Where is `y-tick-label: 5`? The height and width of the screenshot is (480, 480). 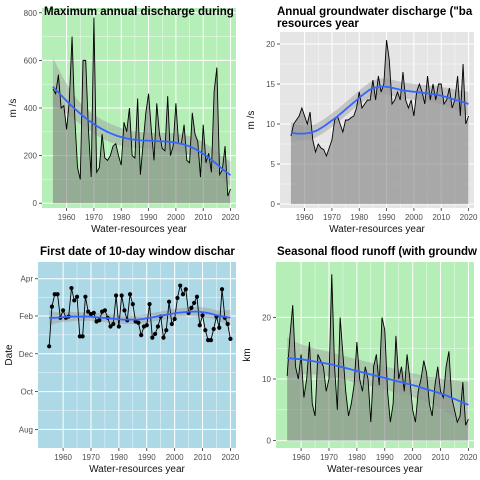
y-tick-label: 5 is located at coordinates (273, 164).